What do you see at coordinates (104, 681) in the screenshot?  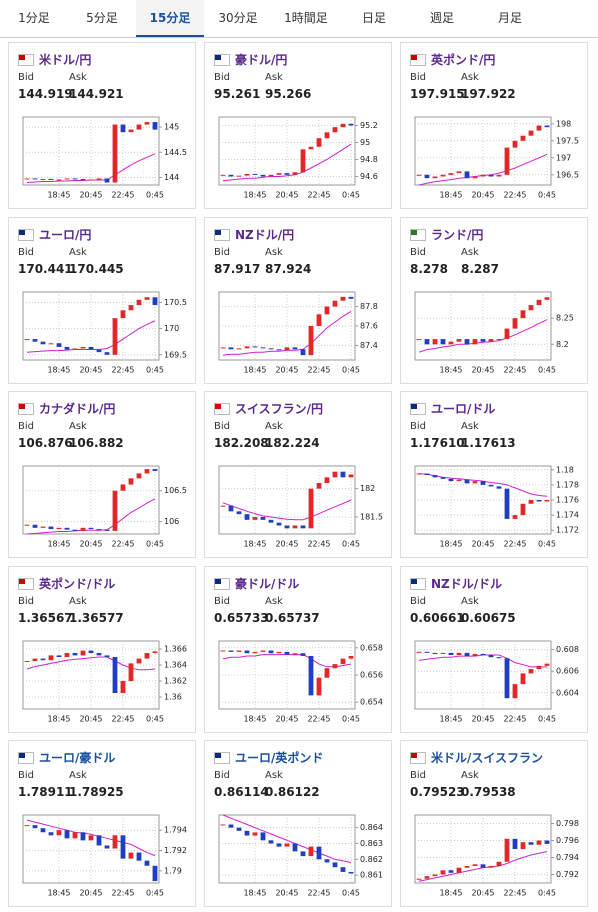 I see `mini-chart: 1.36 1.362 1.364 1.366 18:45 20:45 22:45 0:45` at bounding box center [104, 681].